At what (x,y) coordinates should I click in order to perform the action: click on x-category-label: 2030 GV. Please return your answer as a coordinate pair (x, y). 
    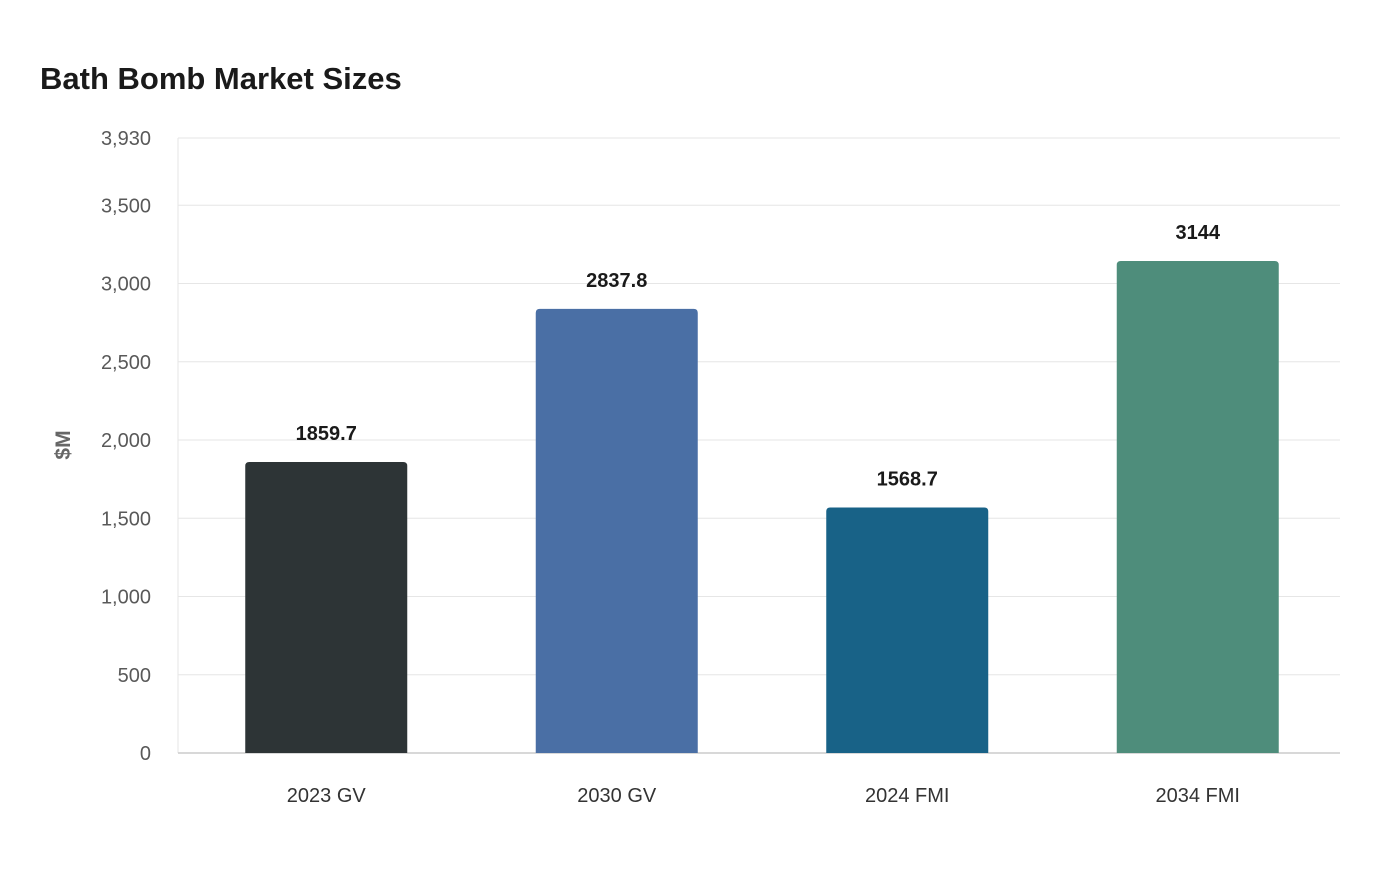
    Looking at the image, I should click on (617, 796).